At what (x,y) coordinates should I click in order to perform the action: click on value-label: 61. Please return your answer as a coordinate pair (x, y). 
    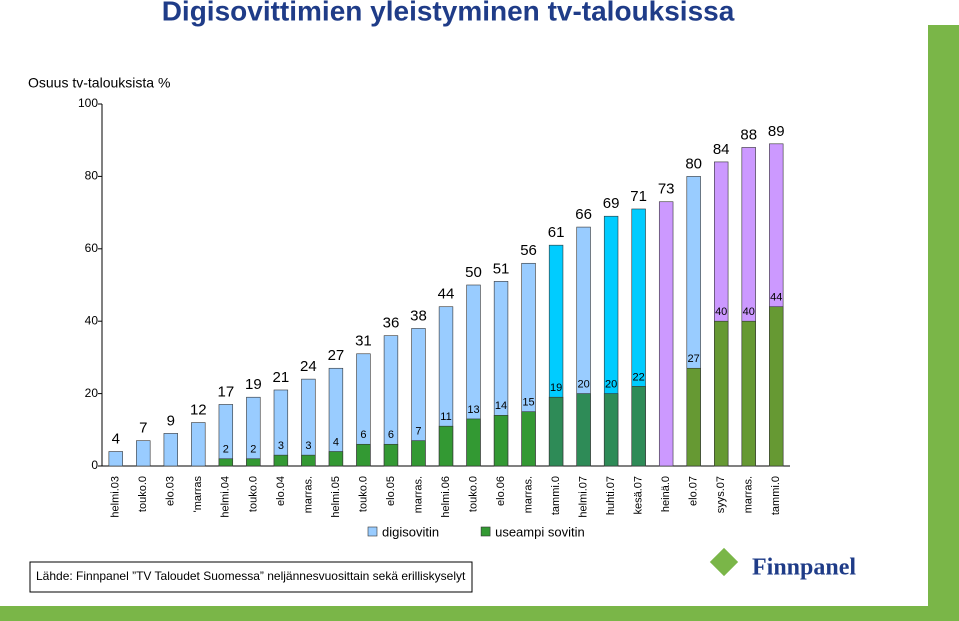
    Looking at the image, I should click on (556, 232).